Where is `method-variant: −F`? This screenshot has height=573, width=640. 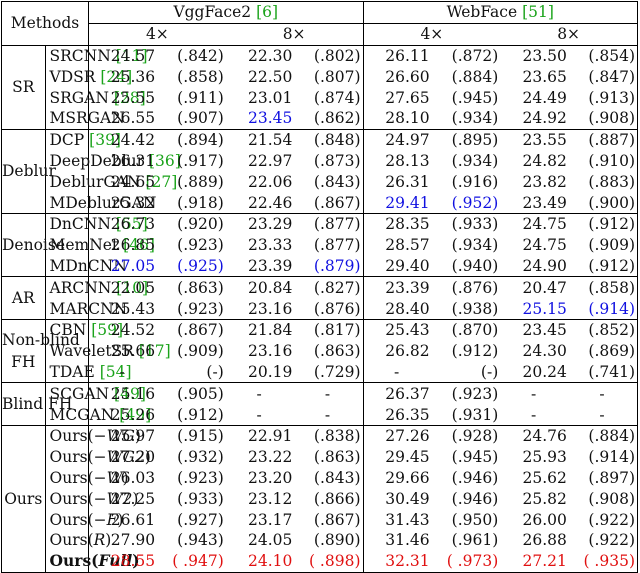 method-variant: −F is located at coordinates (105, 519).